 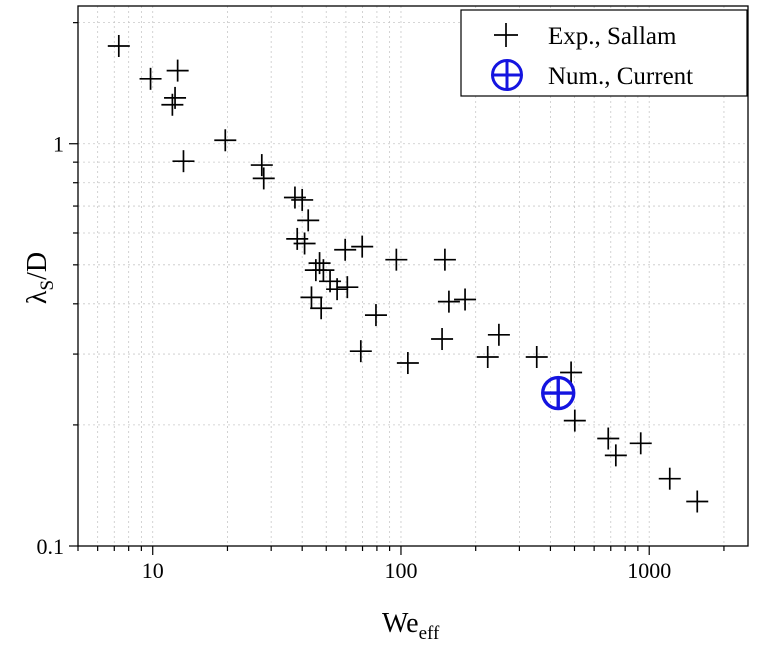 What do you see at coordinates (649, 570) in the screenshot?
I see `x-tick-label: 1000` at bounding box center [649, 570].